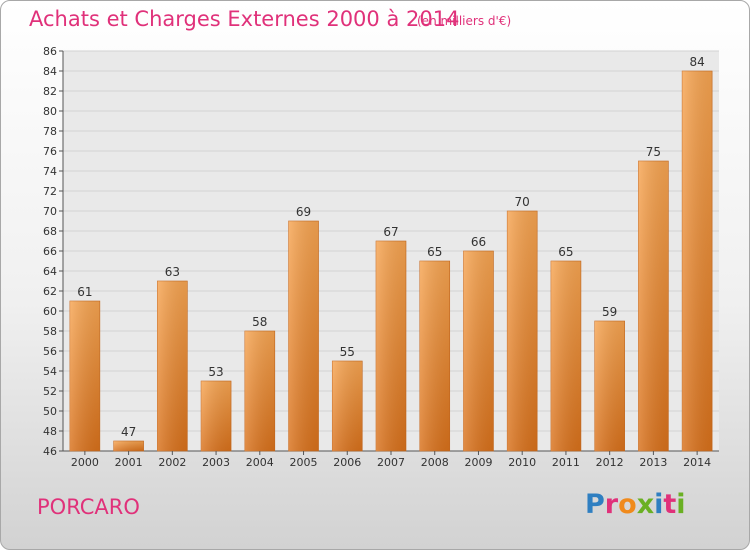 The width and height of the screenshot is (750, 550). Describe the element at coordinates (347, 406) in the screenshot. I see `bar-shade-2006` at that location.